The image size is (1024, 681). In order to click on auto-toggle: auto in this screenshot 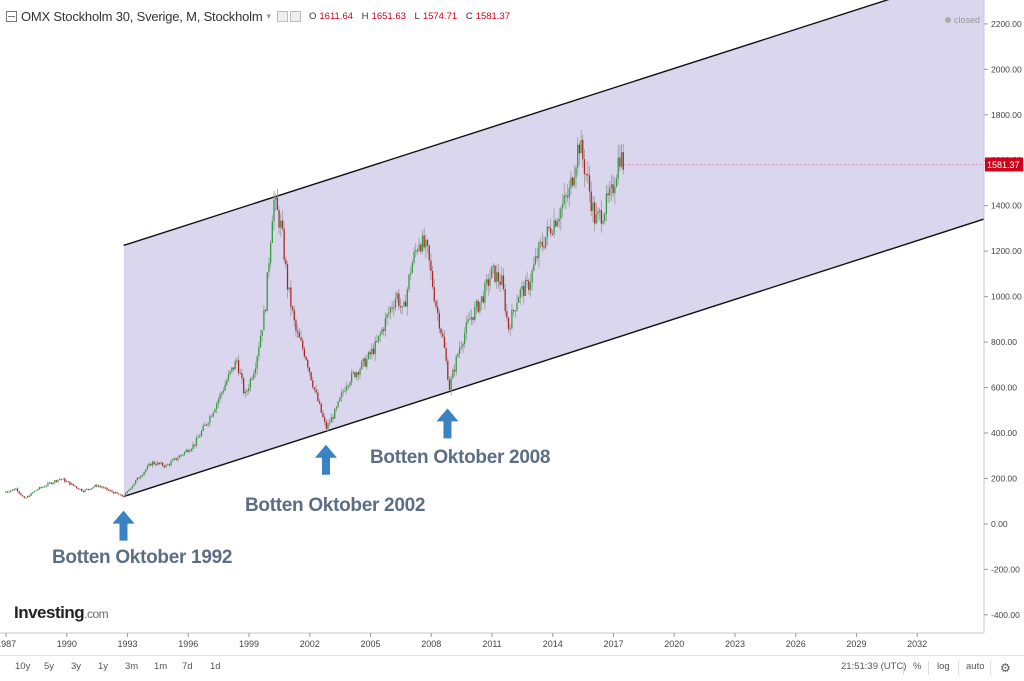, I will do `click(975, 666)`.